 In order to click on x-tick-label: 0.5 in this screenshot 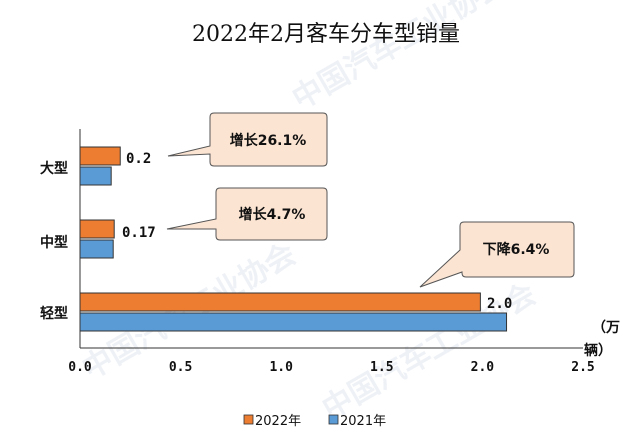, I will do `click(180, 367)`.